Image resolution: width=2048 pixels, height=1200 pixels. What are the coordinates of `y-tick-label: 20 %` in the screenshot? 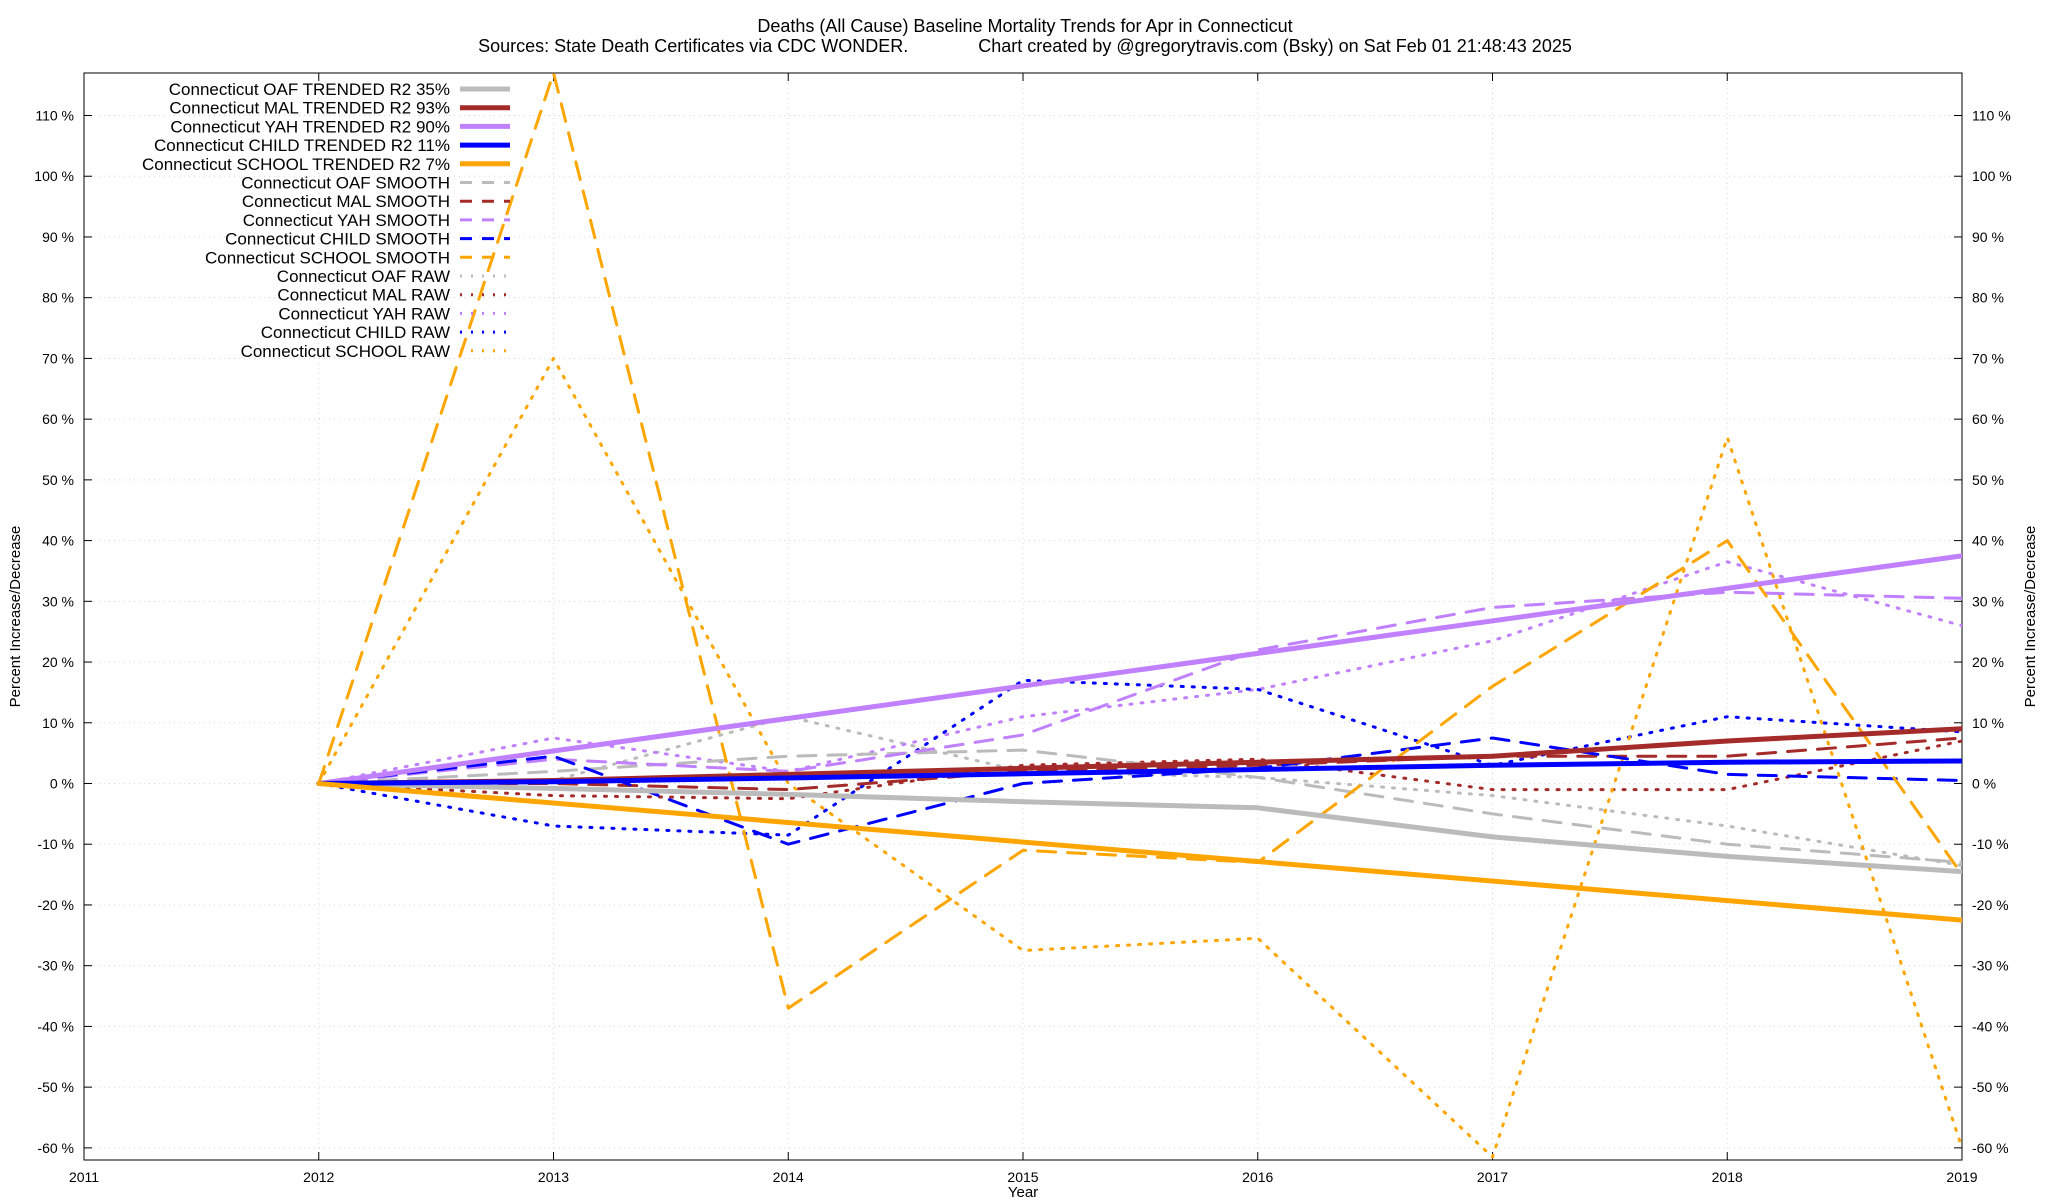 It's located at (58, 662).